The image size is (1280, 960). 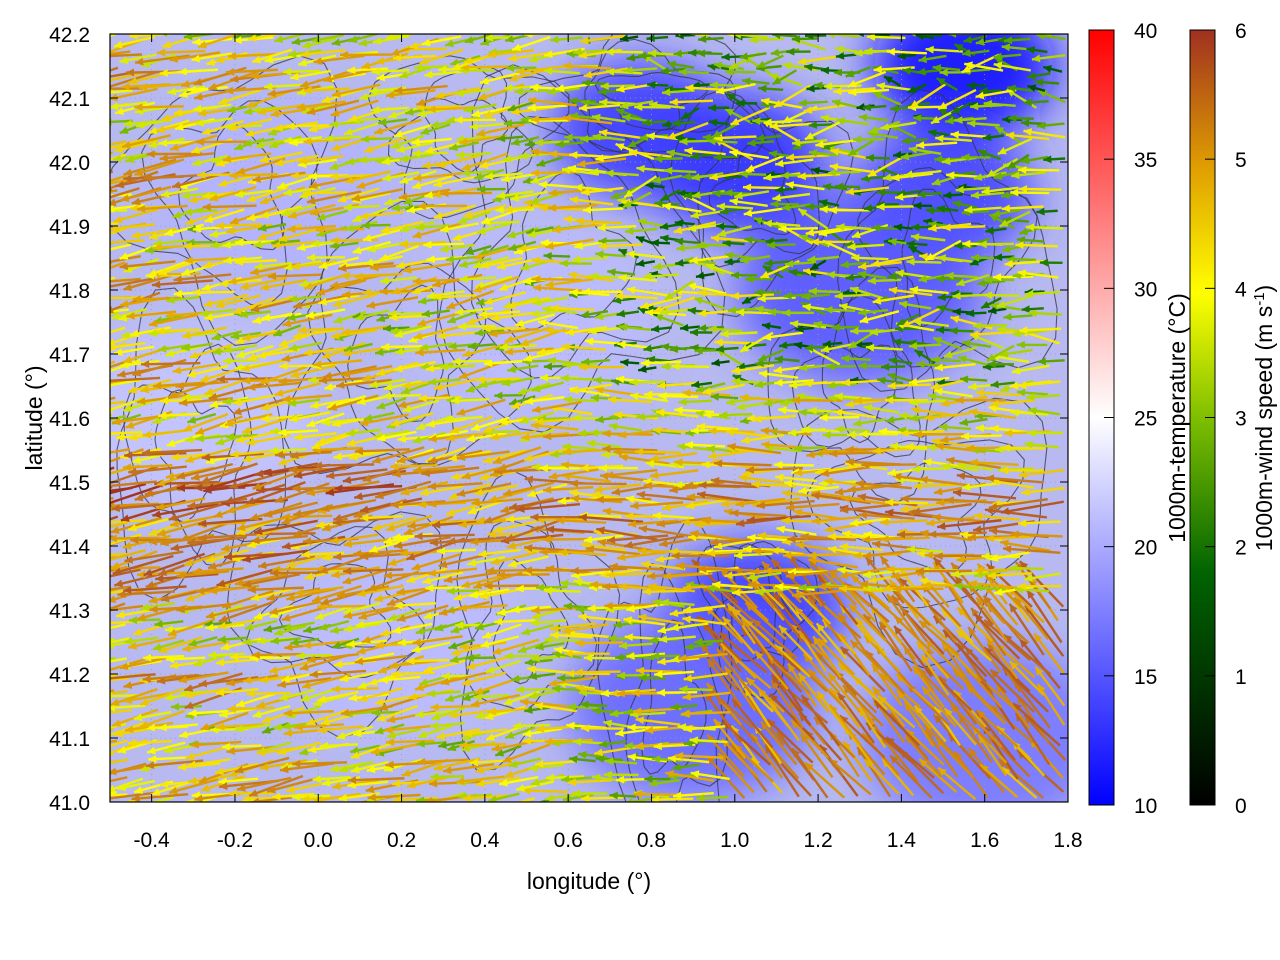 I want to click on terrain-contour, so click(x=851, y=385).